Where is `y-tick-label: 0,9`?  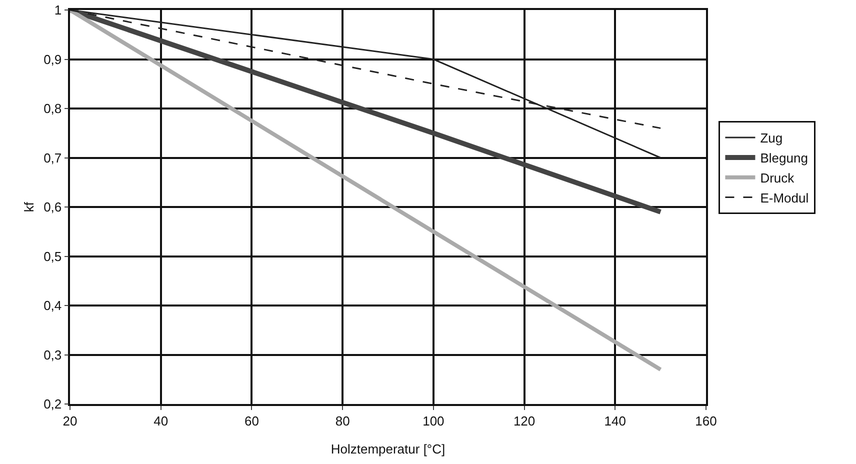 y-tick-label: 0,9 is located at coordinates (53, 59).